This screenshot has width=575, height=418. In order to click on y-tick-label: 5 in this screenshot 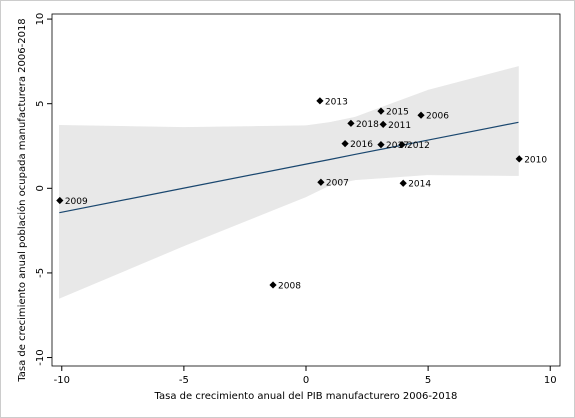, I will do `click(40, 104)`.